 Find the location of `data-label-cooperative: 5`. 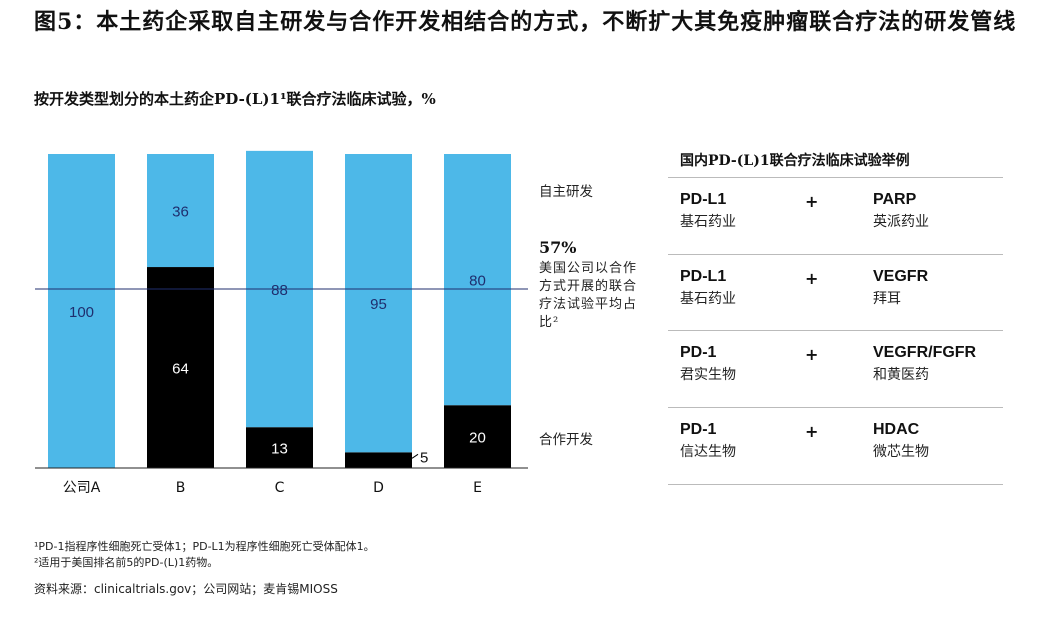

data-label-cooperative: 5 is located at coordinates (424, 457).